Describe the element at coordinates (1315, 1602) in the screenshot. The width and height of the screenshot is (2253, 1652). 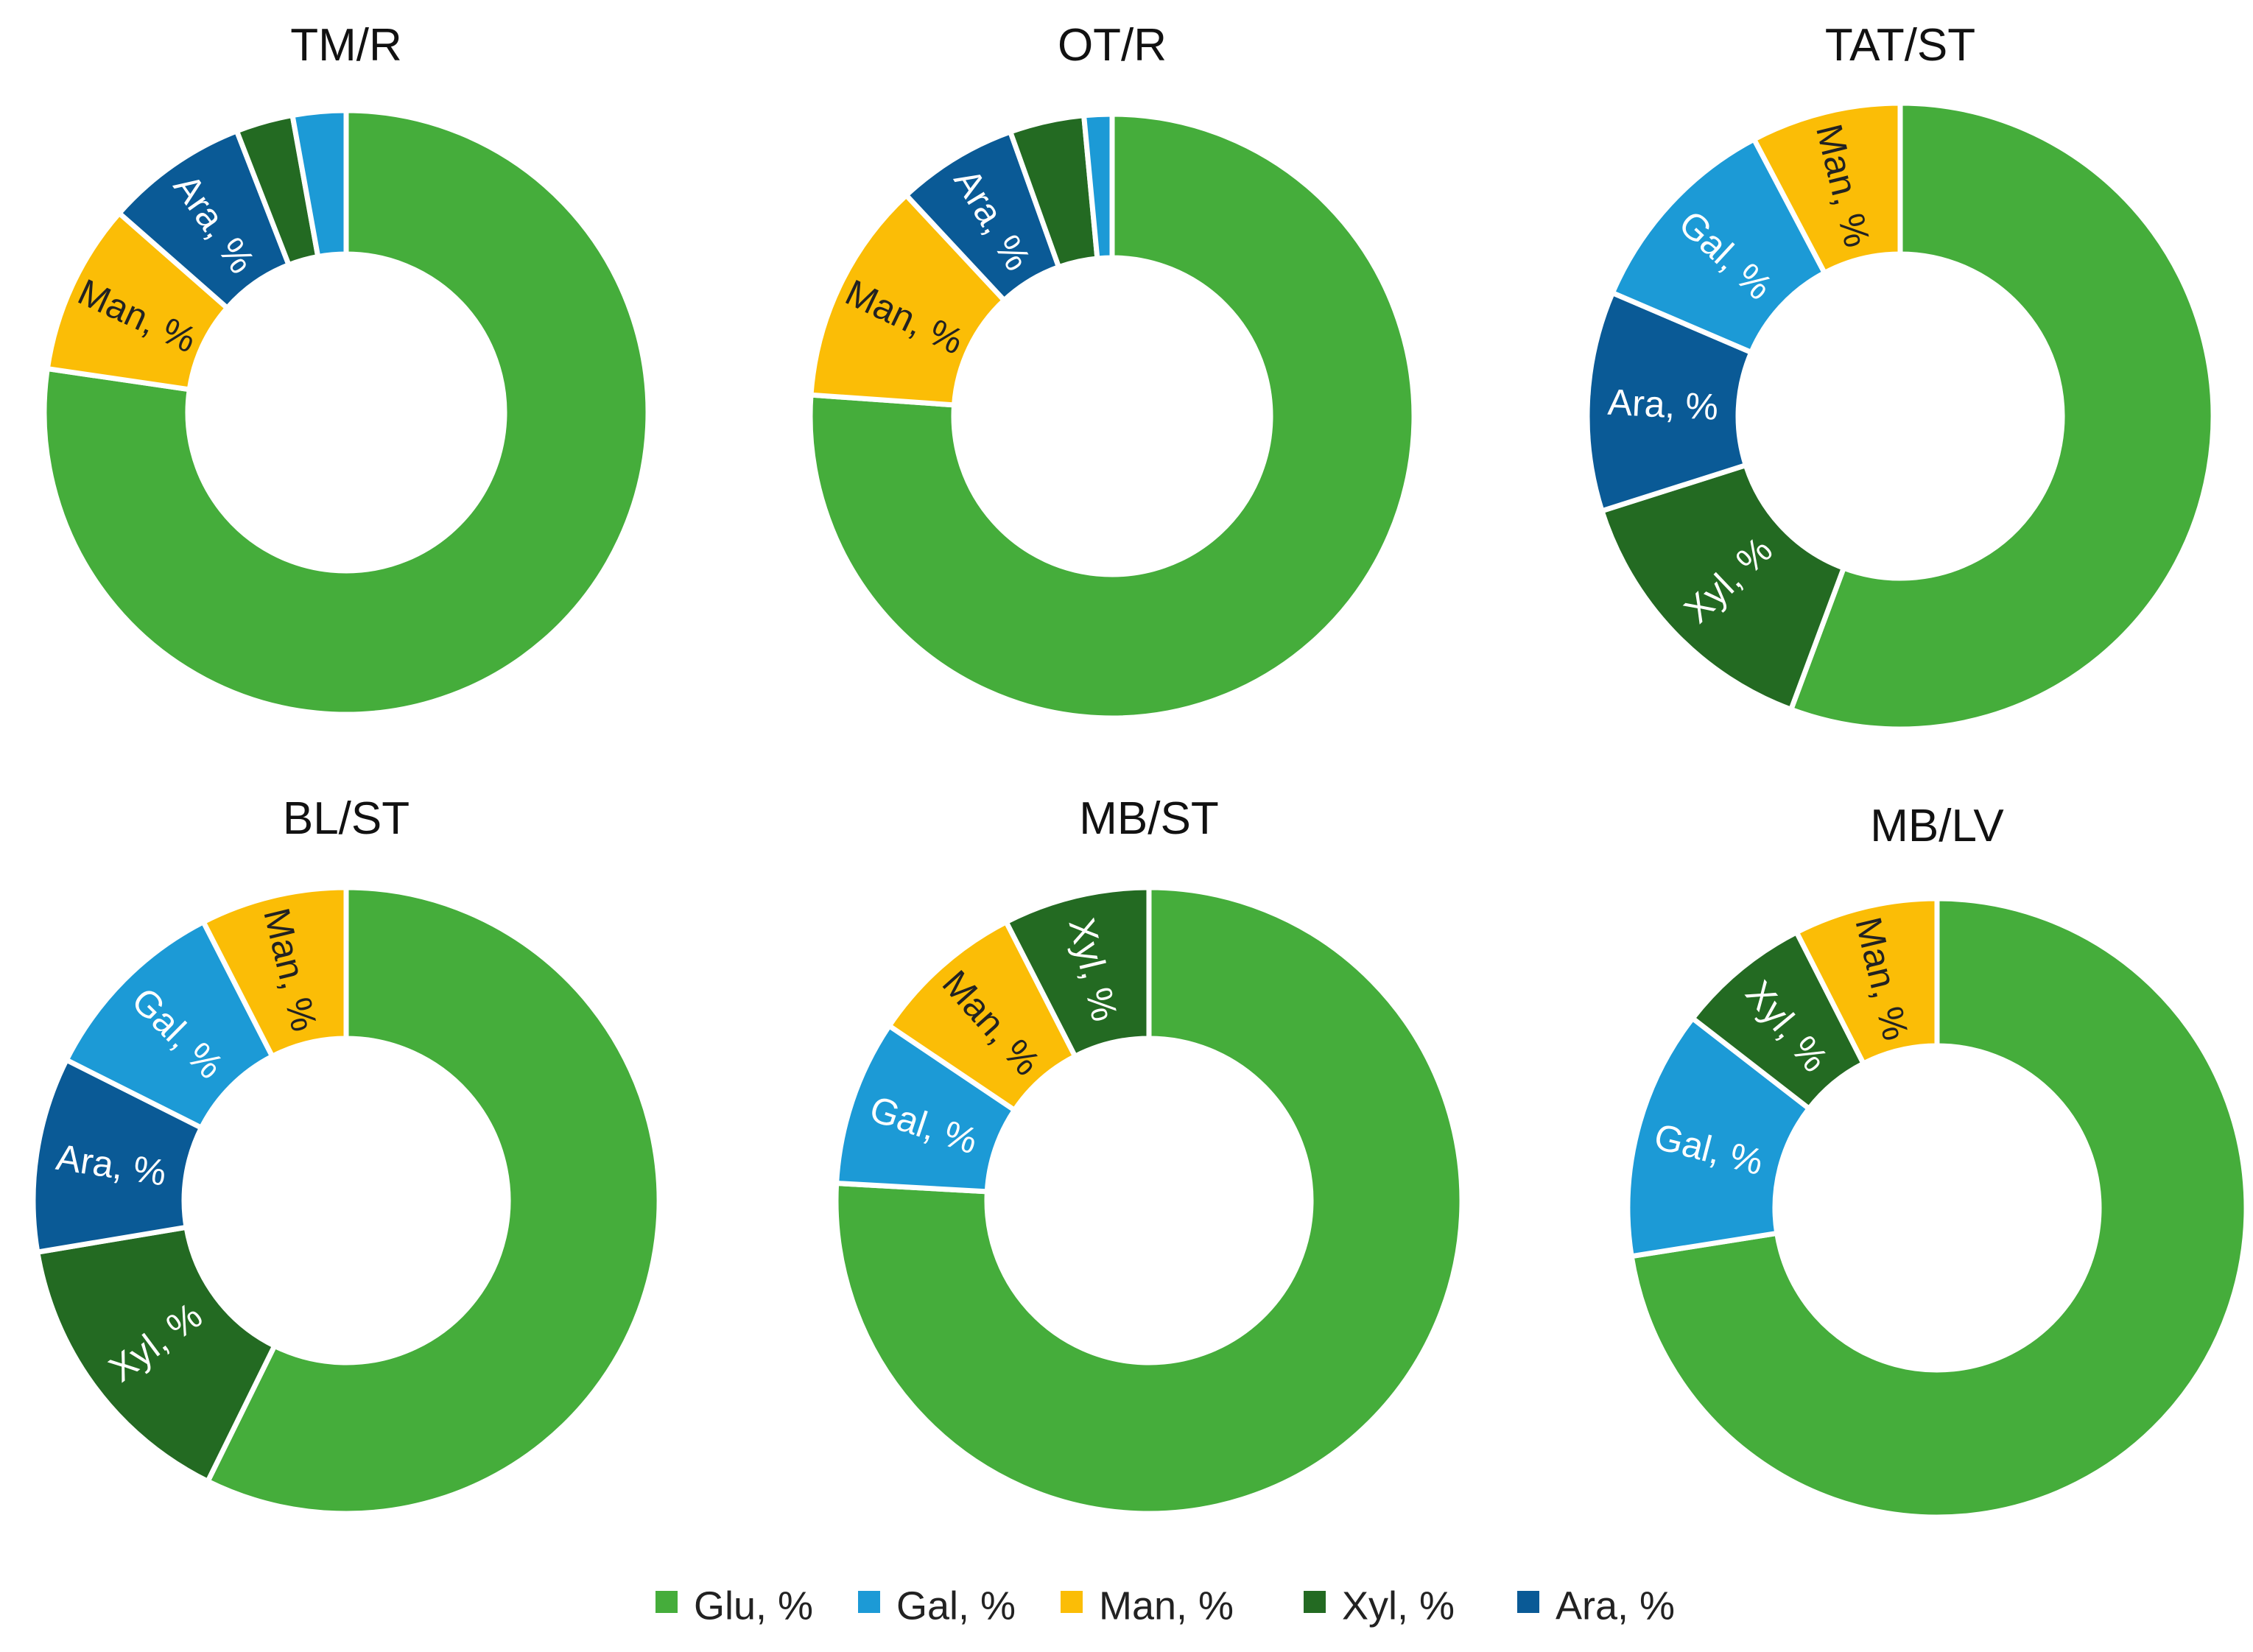
I see `legend-swatch-xyl` at that location.